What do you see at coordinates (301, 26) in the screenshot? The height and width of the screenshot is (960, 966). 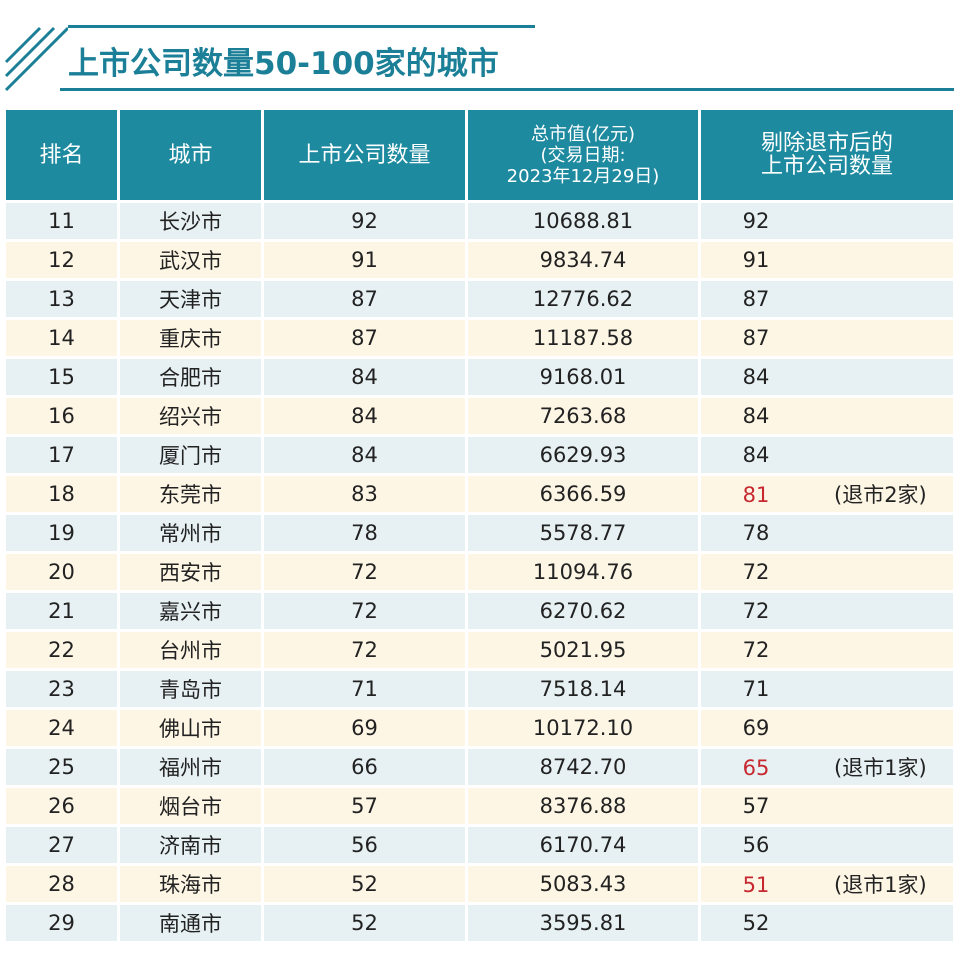 I see `title-rule-top` at bounding box center [301, 26].